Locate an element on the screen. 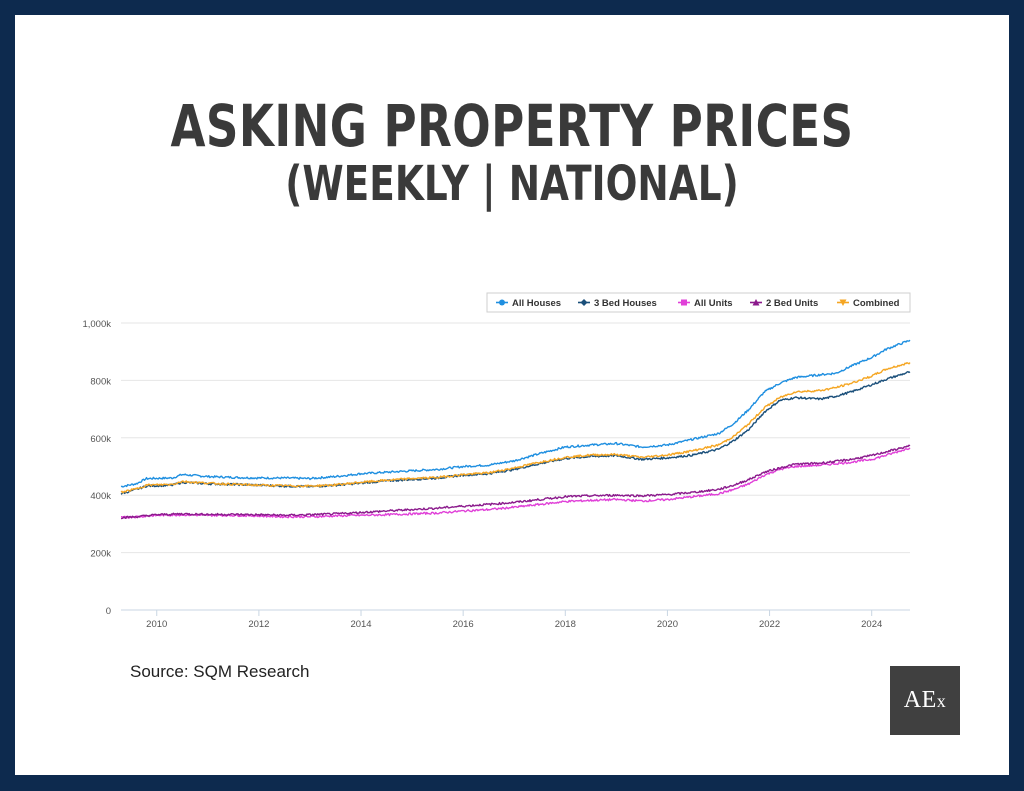 Image resolution: width=1024 pixels, height=791 pixels. source-note: Source: SQM Research is located at coordinates (220, 671).